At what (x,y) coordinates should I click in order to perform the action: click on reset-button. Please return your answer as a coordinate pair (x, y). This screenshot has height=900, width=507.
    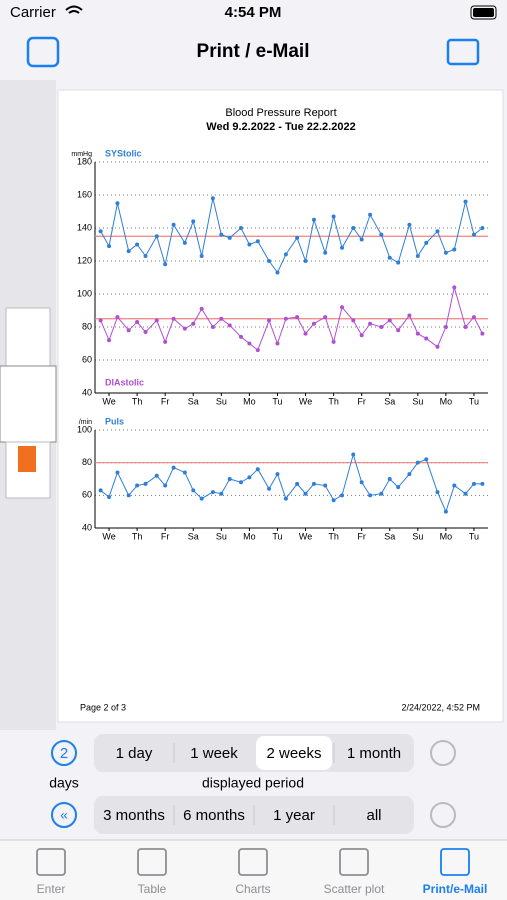
    Looking at the image, I should click on (64, 815).